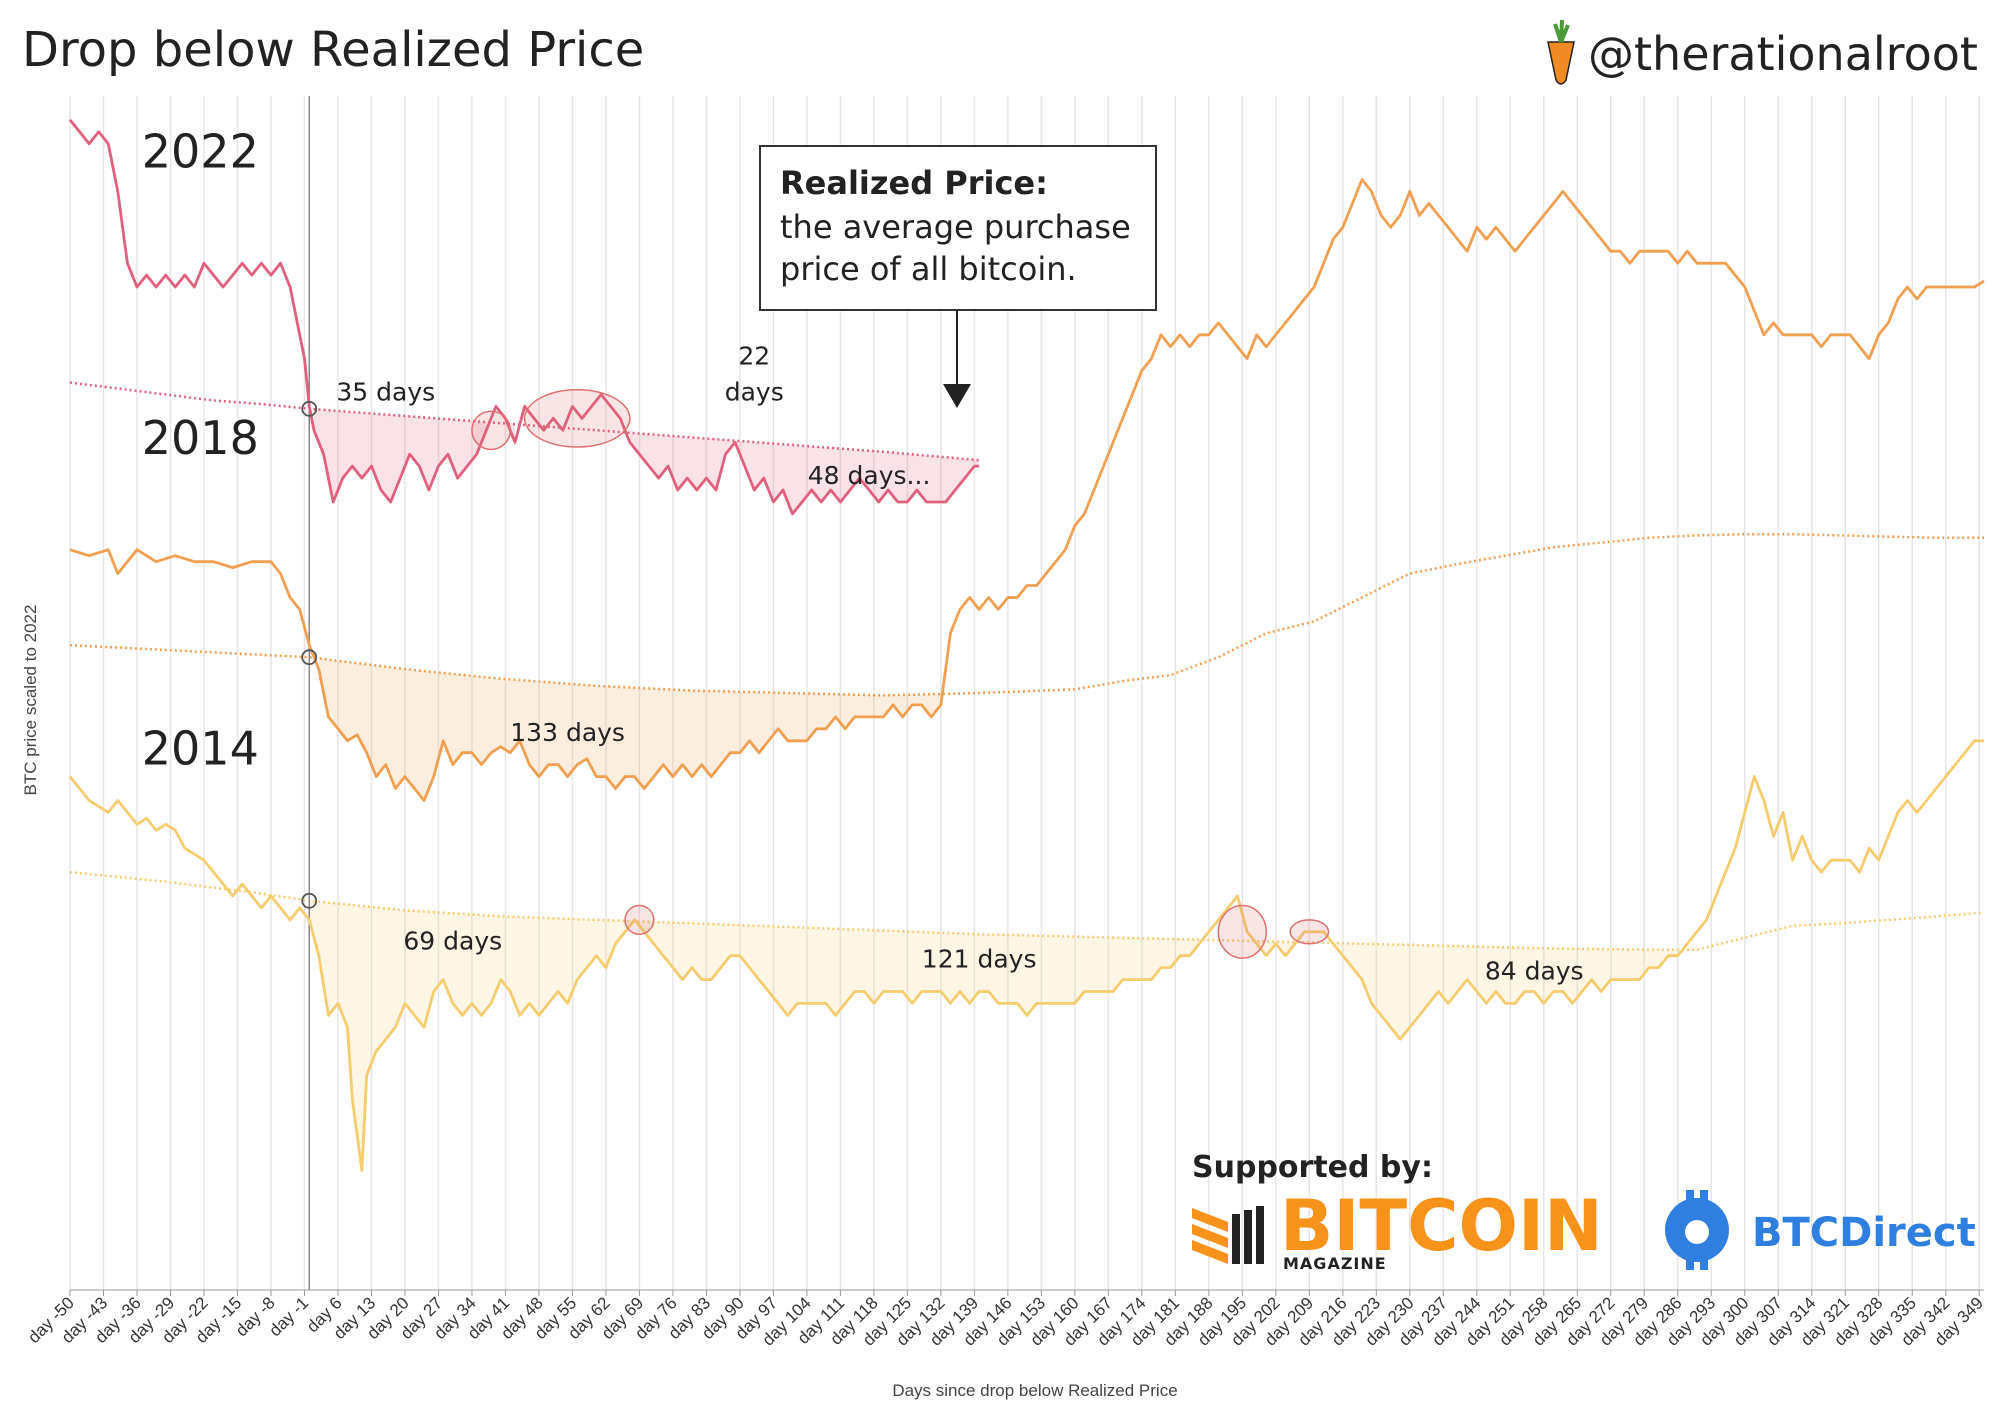 The height and width of the screenshot is (1423, 2000). Describe the element at coordinates (955, 227) in the screenshot. I see `callout-line-1: the average purchase` at that location.